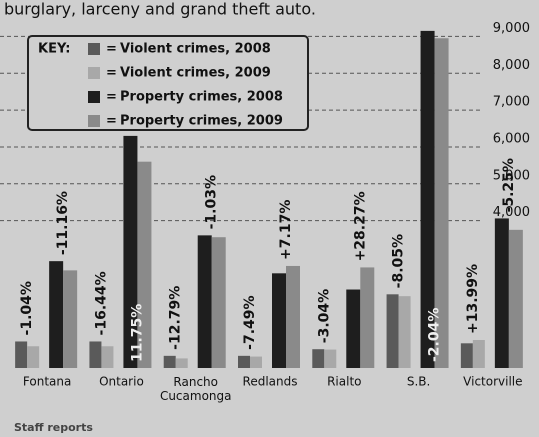 The width and height of the screenshot is (539, 437). Describe the element at coordinates (121, 382) in the screenshot. I see `x-tick-label: Ontario` at that location.